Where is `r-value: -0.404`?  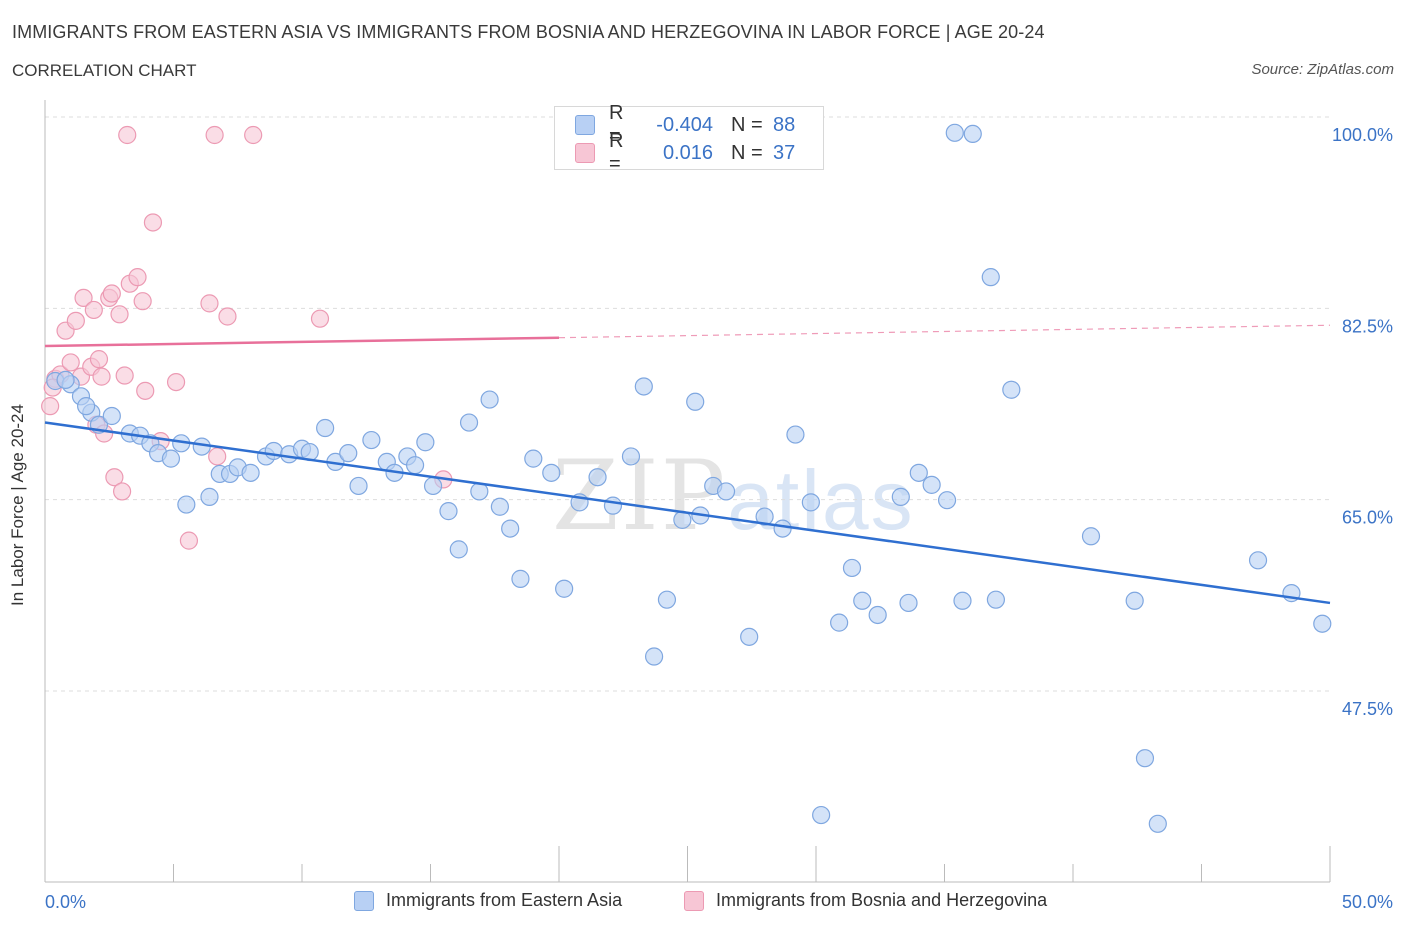
r-value: -0.404 is located at coordinates (684, 124).